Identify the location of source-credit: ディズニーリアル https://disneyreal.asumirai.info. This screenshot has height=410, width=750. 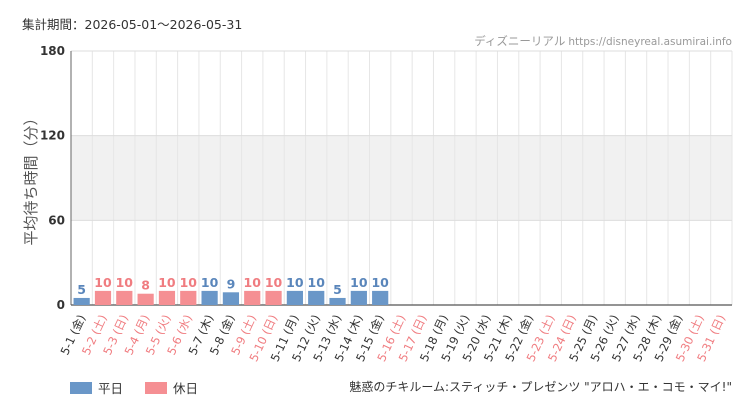
(603, 41).